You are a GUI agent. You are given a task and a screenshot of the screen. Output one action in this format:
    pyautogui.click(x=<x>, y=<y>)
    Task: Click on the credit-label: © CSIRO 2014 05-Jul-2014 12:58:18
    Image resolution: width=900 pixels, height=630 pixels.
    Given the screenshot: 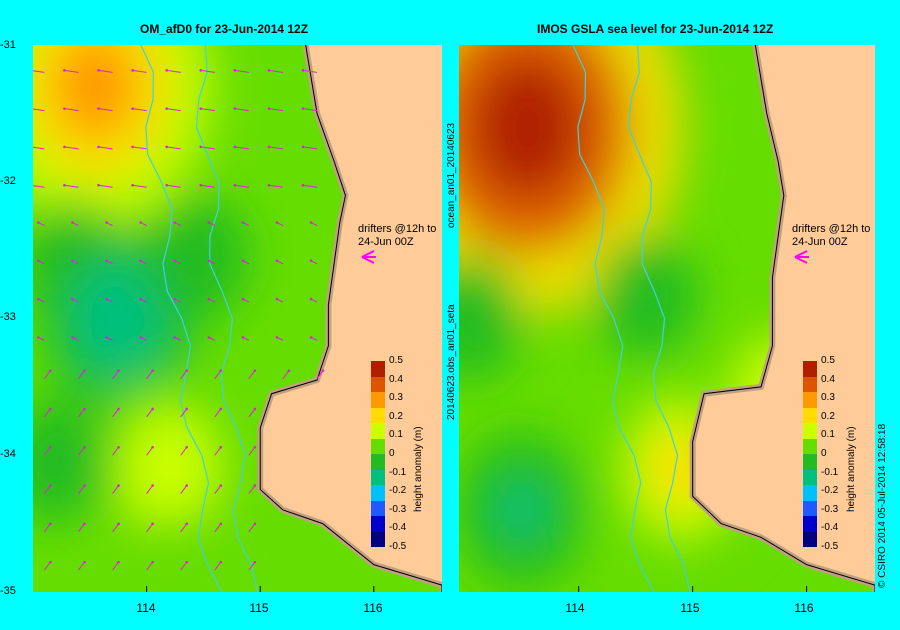 What is the action you would take?
    pyautogui.click(x=882, y=505)
    